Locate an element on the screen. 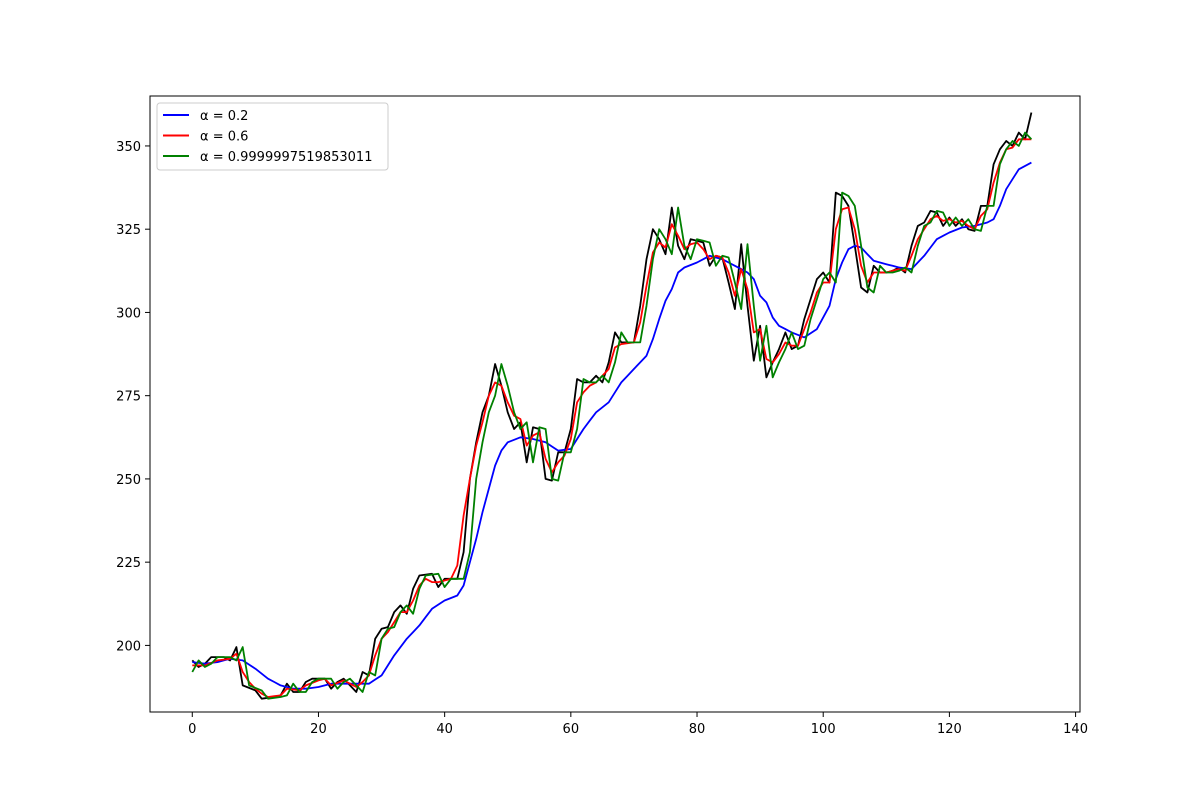 Image resolution: width=1200 pixels, height=800 pixels. y-tick-label: 300 is located at coordinates (128, 313).